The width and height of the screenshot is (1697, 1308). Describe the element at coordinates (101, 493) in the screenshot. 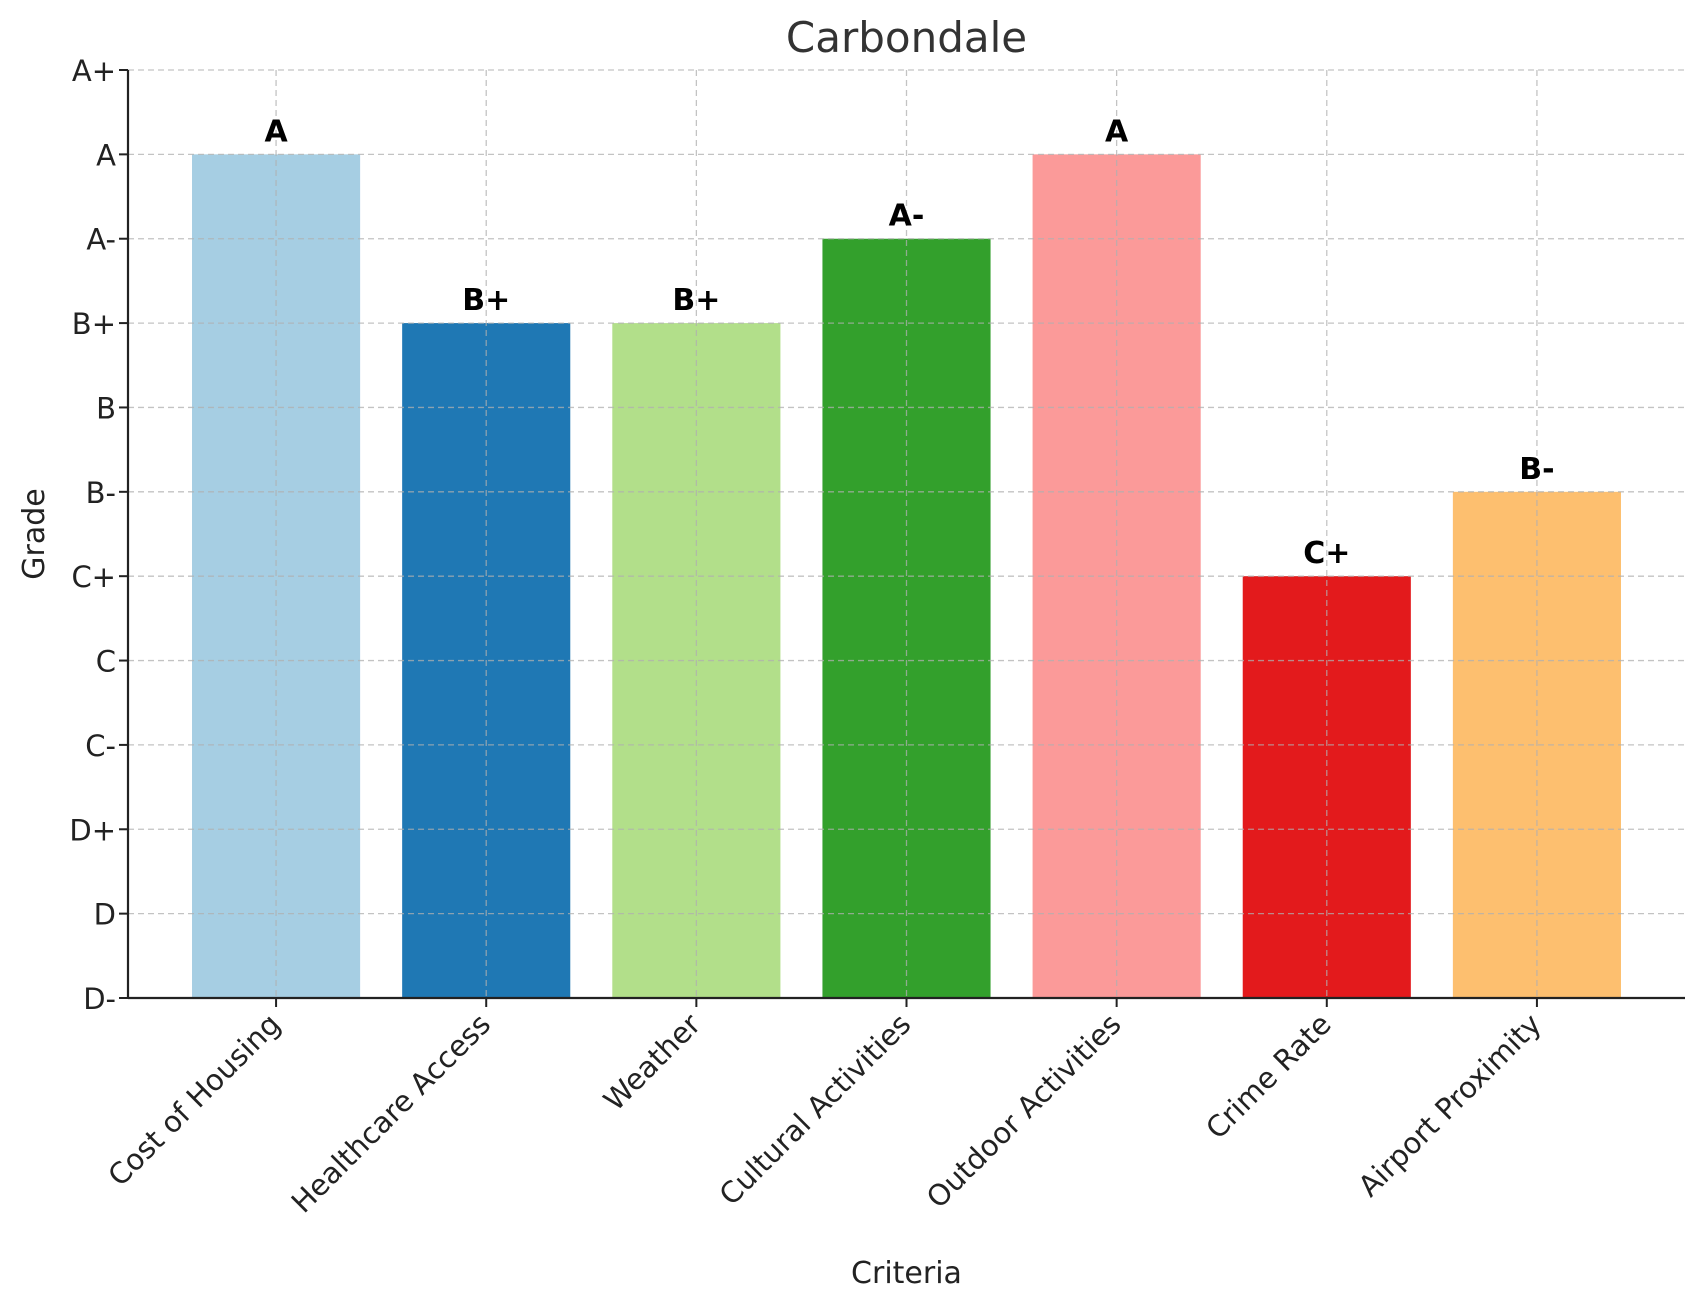

I see `y-tick-label: B-` at that location.